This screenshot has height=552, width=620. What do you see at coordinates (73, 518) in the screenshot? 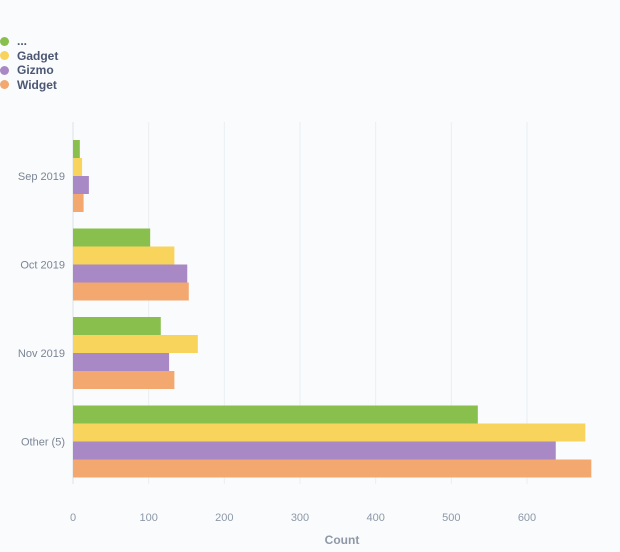
I see `x-tick-label: 0` at bounding box center [73, 518].